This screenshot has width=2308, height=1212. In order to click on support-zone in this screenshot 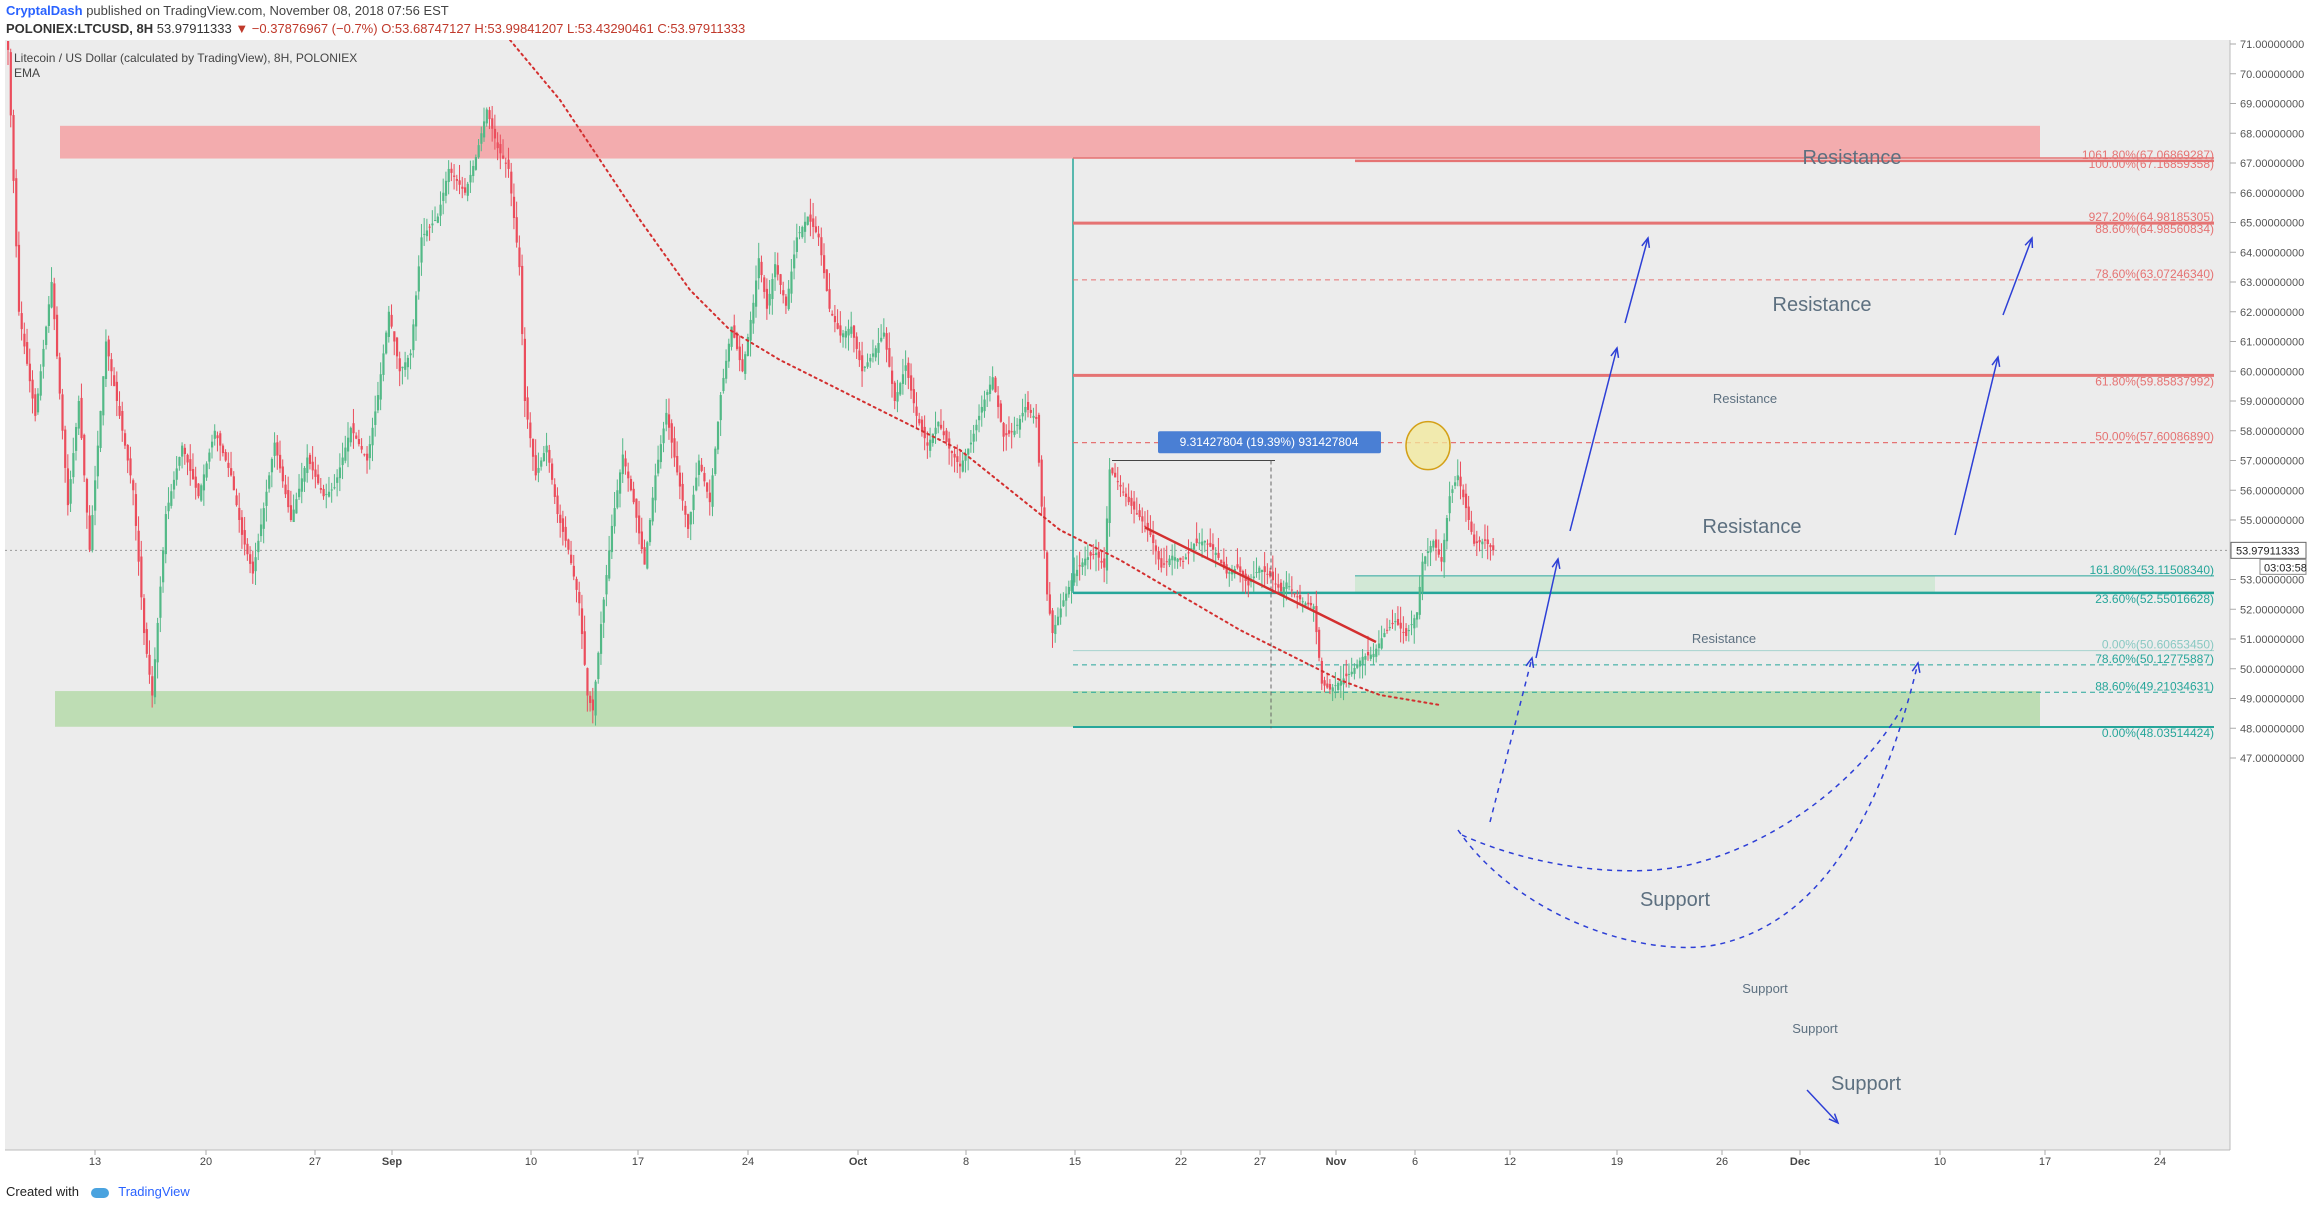, I will do `click(1047, 709)`.